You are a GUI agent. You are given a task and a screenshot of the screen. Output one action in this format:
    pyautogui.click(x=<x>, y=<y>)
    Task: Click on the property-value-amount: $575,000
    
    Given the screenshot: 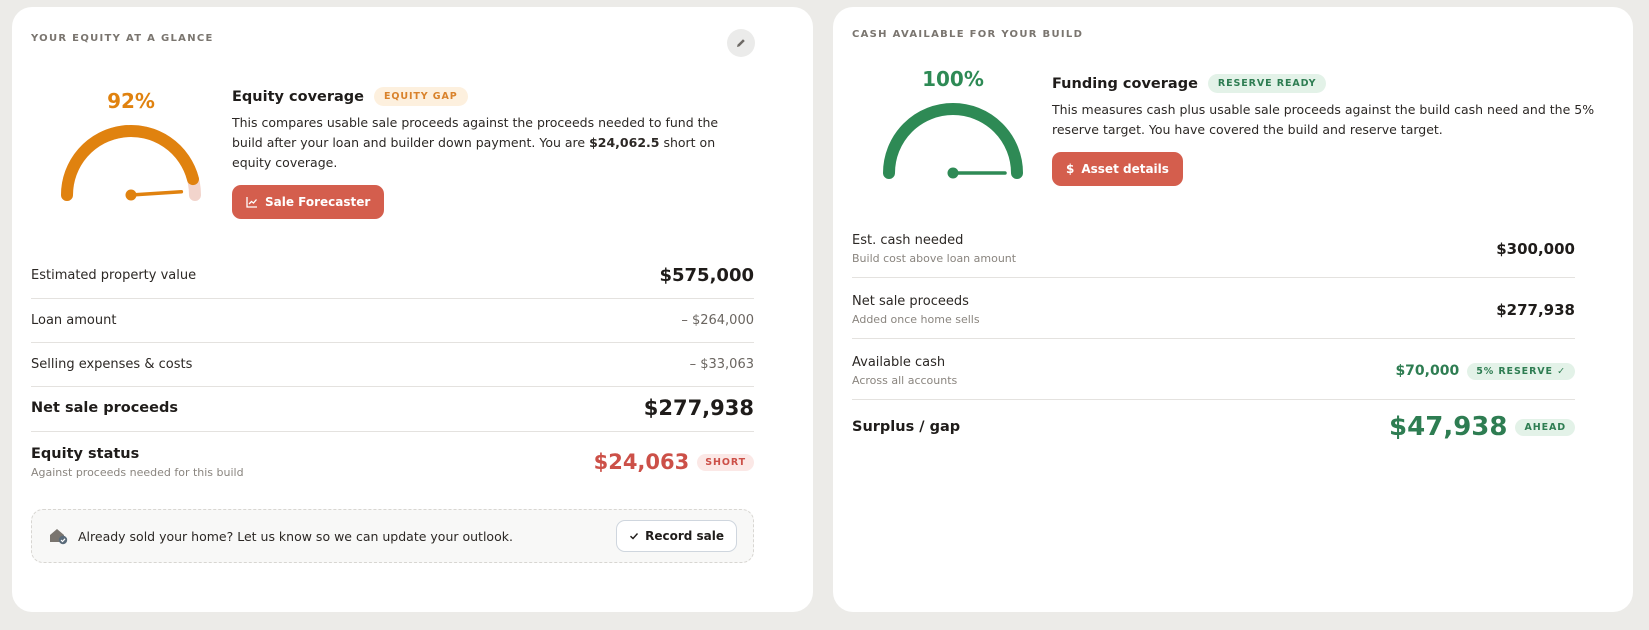 What is the action you would take?
    pyautogui.click(x=706, y=275)
    